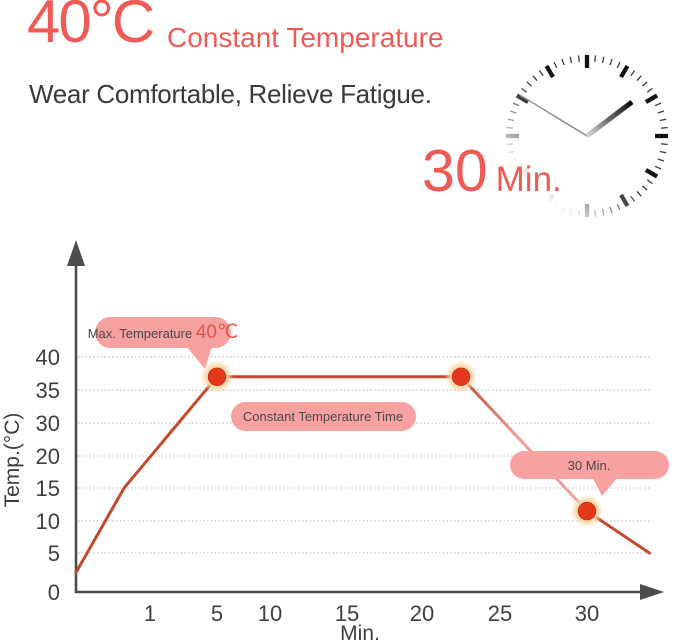  I want to click on temperature-headline: 40°C, so click(91, 27).